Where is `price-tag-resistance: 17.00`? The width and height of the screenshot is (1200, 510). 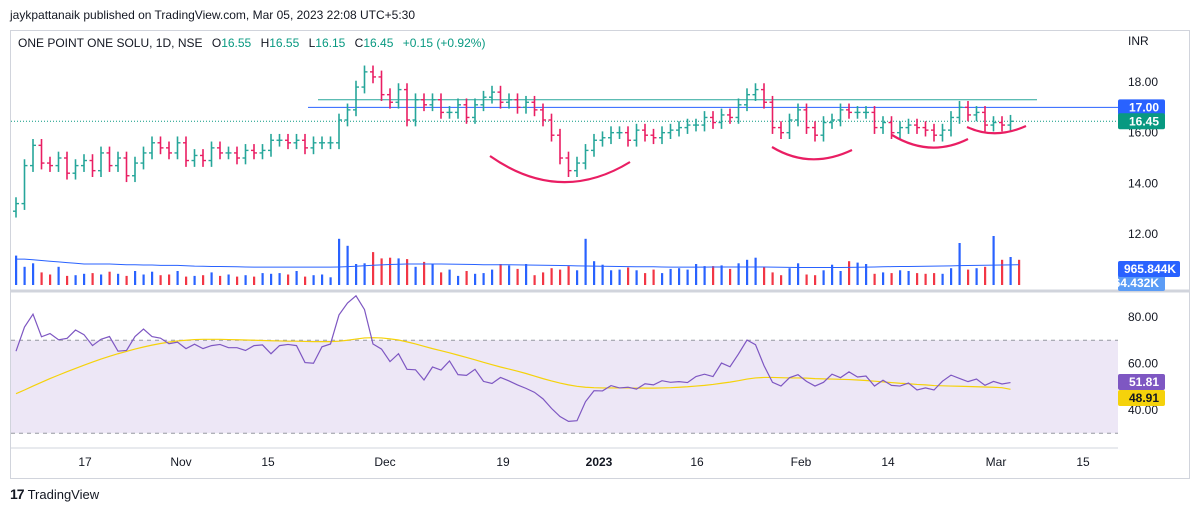
price-tag-resistance: 17.00 is located at coordinates (1144, 107).